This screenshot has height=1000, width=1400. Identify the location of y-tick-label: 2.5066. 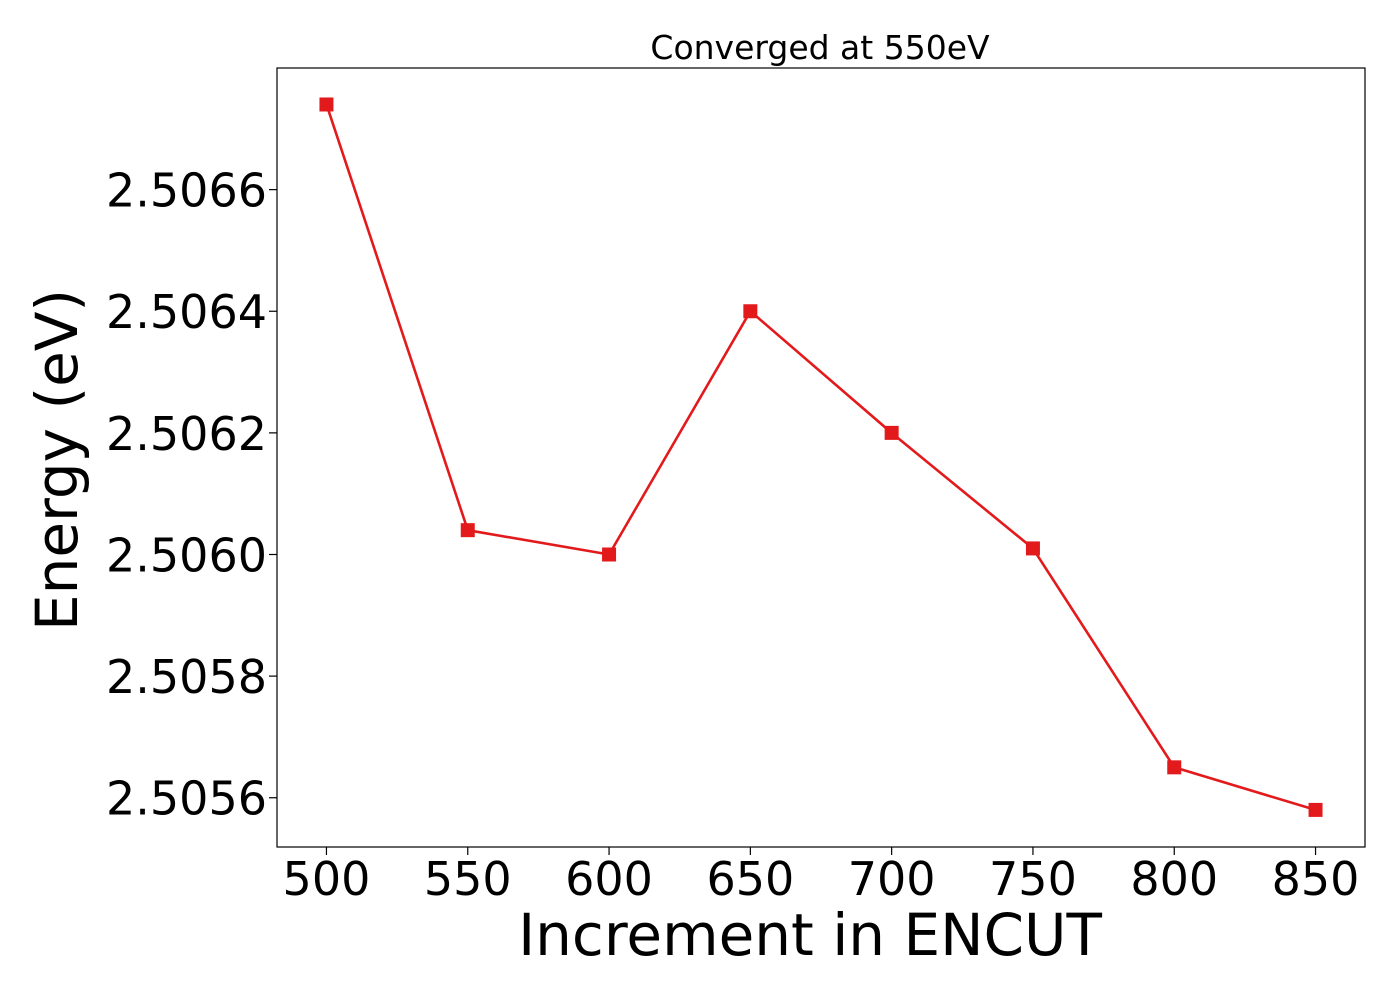
(186, 191).